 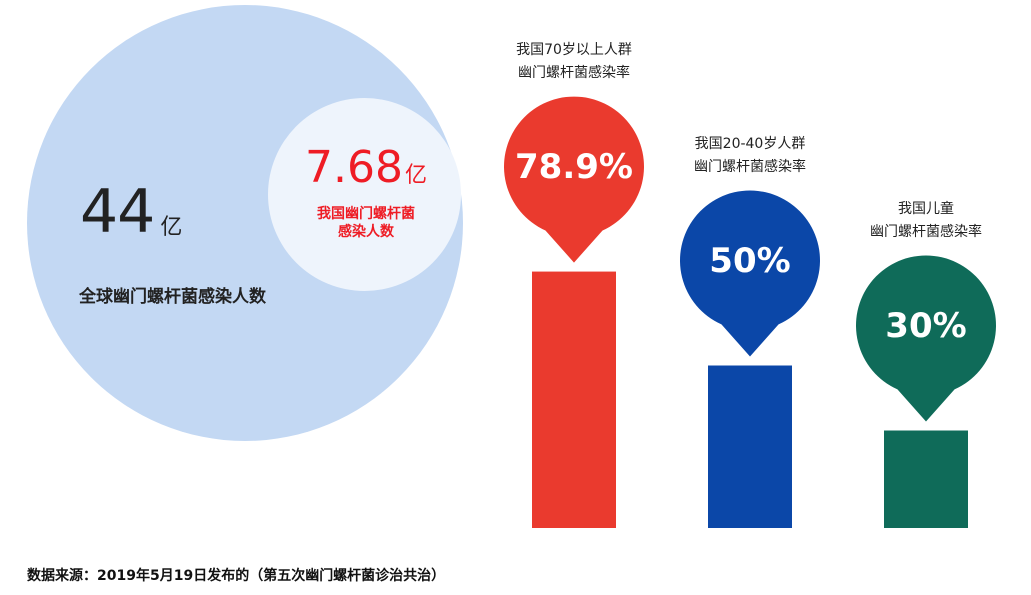 What do you see at coordinates (574, 49) in the screenshot?
I see `category-label-line1: 我国70岁以上人群` at bounding box center [574, 49].